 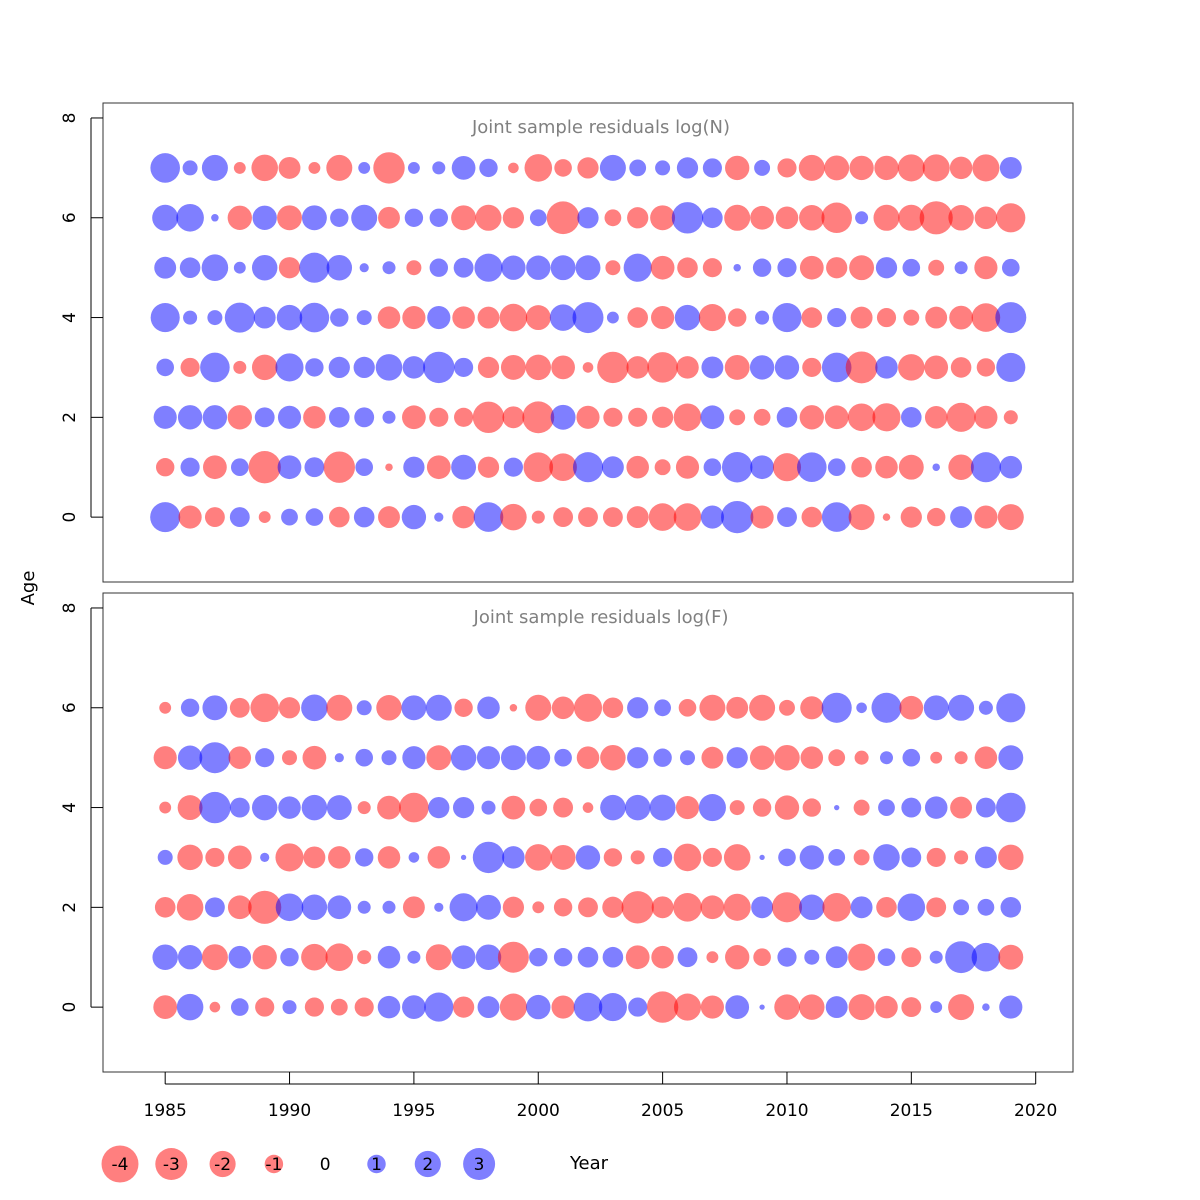 I want to click on x-axis: 1985 1990 1995 2000 2005 2010 2015 2020, so click(x=600, y=1096).